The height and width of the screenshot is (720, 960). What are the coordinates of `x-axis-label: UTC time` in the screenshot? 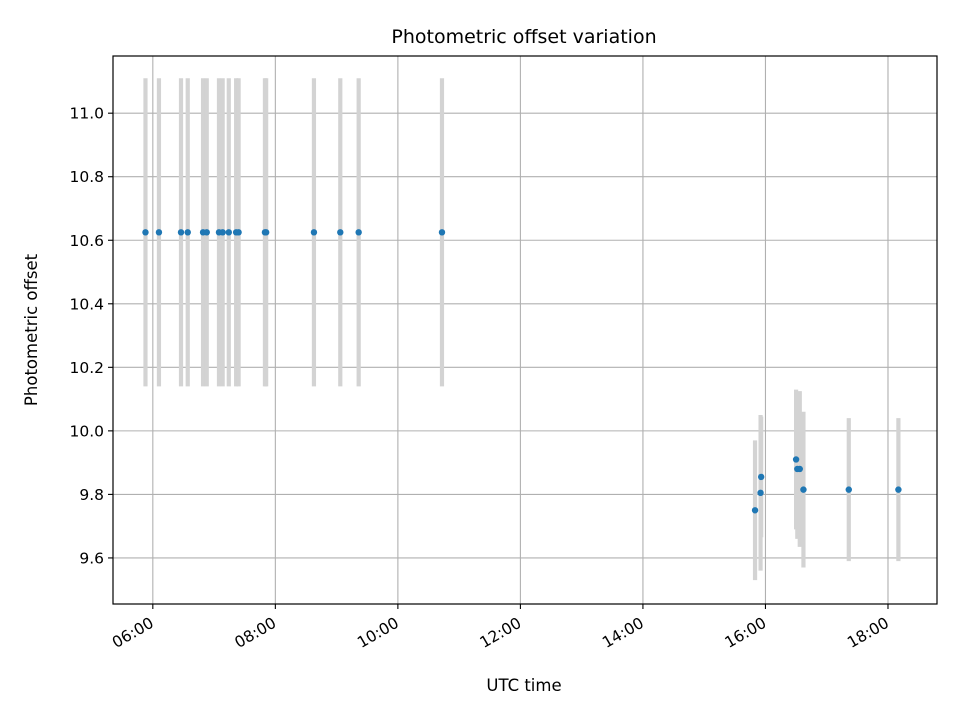 It's located at (523, 685).